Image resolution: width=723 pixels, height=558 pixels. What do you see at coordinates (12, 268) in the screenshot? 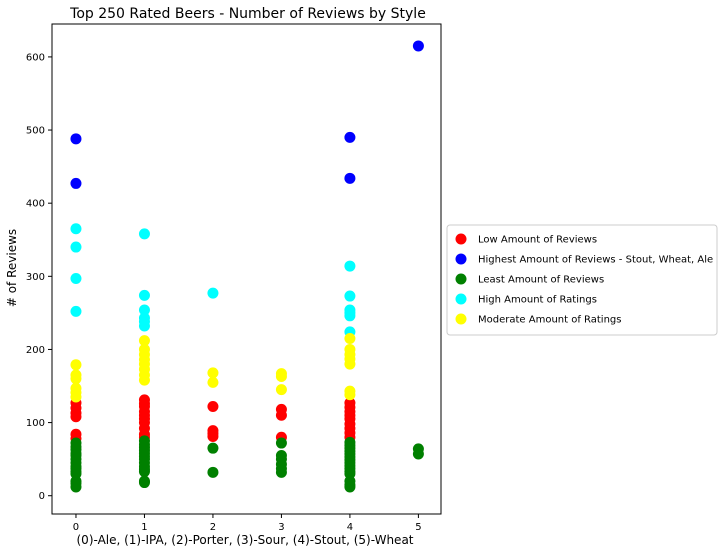
I see `y-axis-label: # of Reviews` at bounding box center [12, 268].